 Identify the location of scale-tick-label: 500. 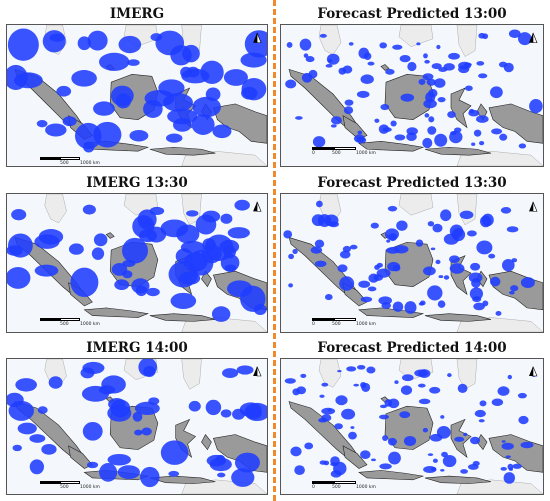
(64, 487).